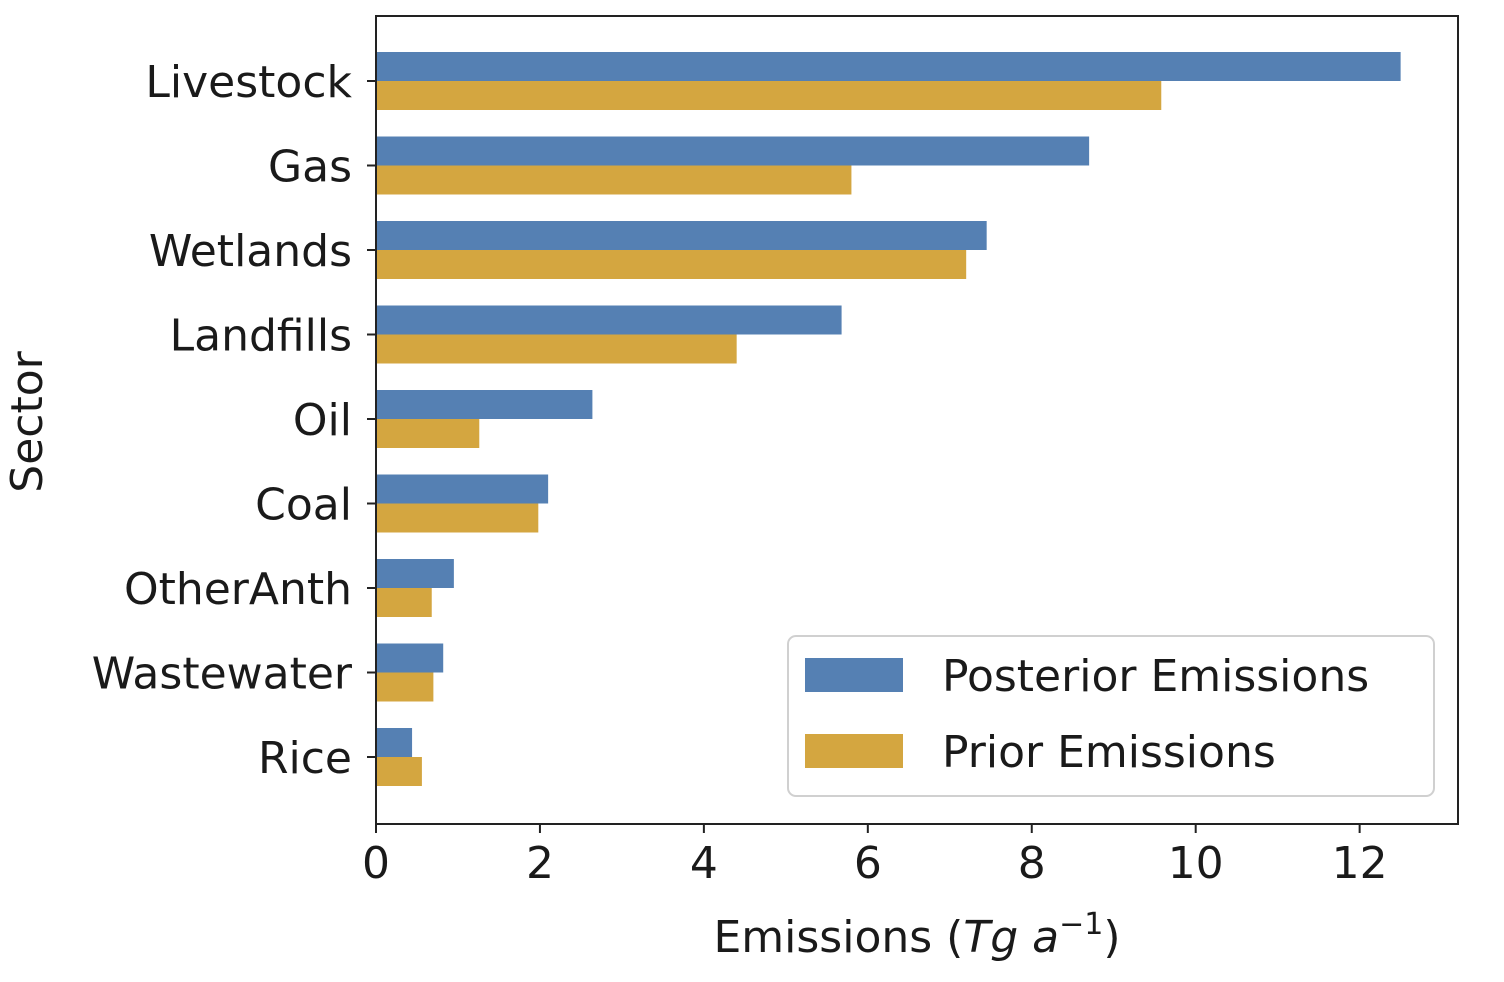 This screenshot has height=982, width=1504. I want to click on y-tick-label-wetlands: Wetlands, so click(250, 251).